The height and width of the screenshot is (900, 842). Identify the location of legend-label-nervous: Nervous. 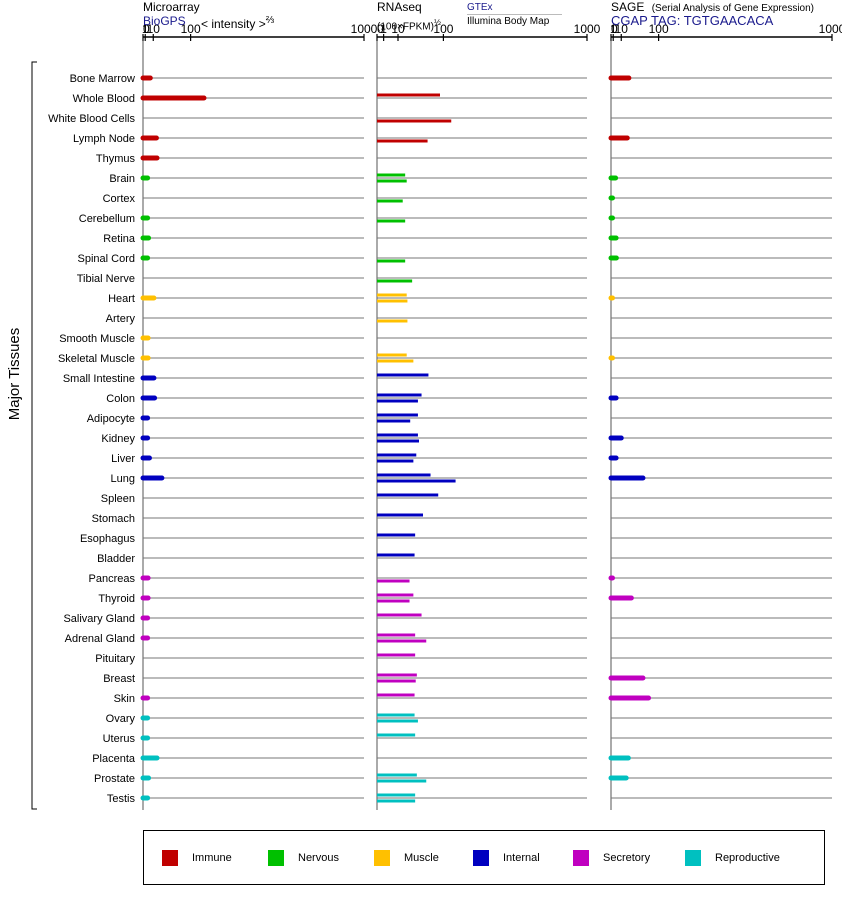
(318, 858).